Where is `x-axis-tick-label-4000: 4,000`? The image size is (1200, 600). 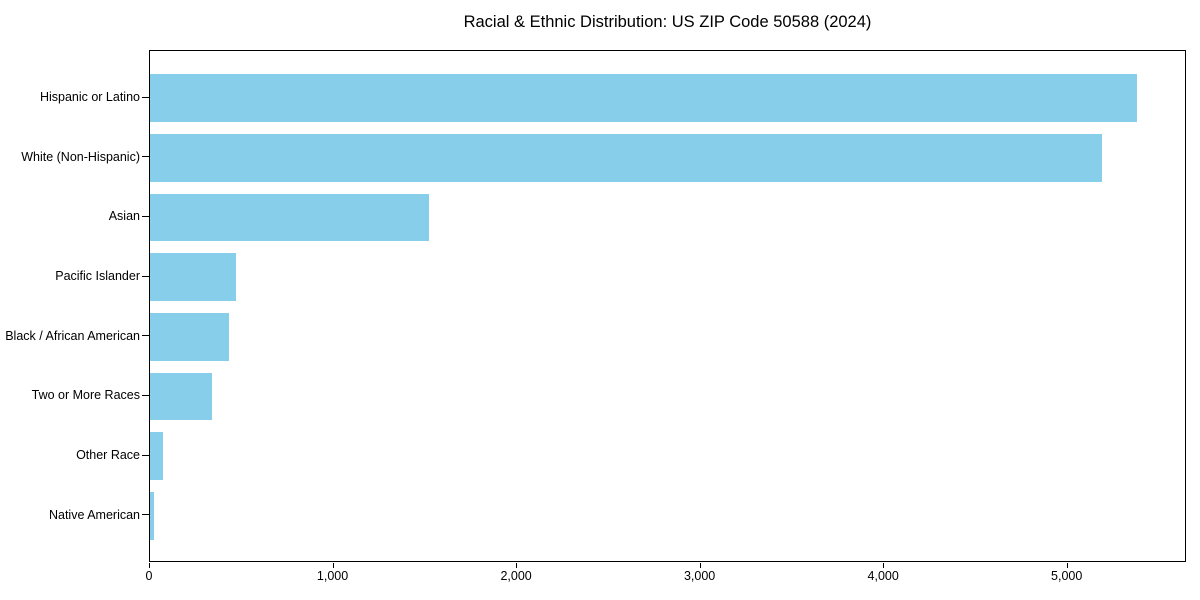
x-axis-tick-label-4000: 4,000 is located at coordinates (883, 576).